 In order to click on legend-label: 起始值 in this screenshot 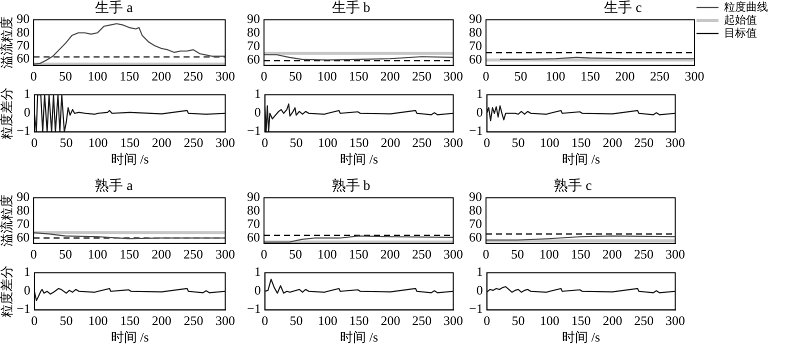, I will do `click(740, 20)`.